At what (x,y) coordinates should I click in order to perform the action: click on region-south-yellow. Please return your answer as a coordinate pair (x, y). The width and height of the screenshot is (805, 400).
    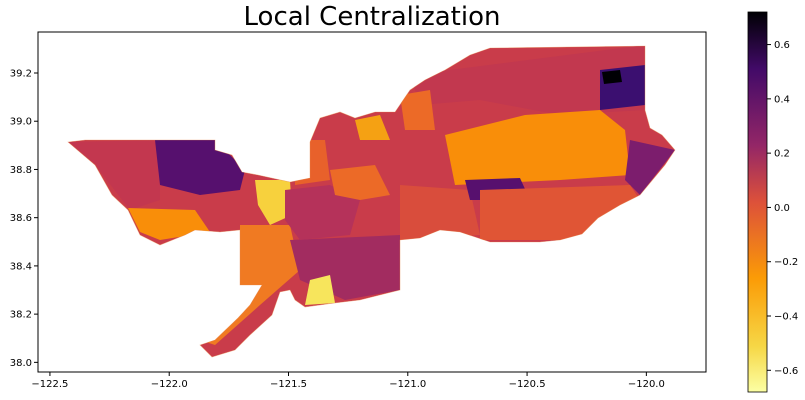
    Looking at the image, I should click on (320, 290).